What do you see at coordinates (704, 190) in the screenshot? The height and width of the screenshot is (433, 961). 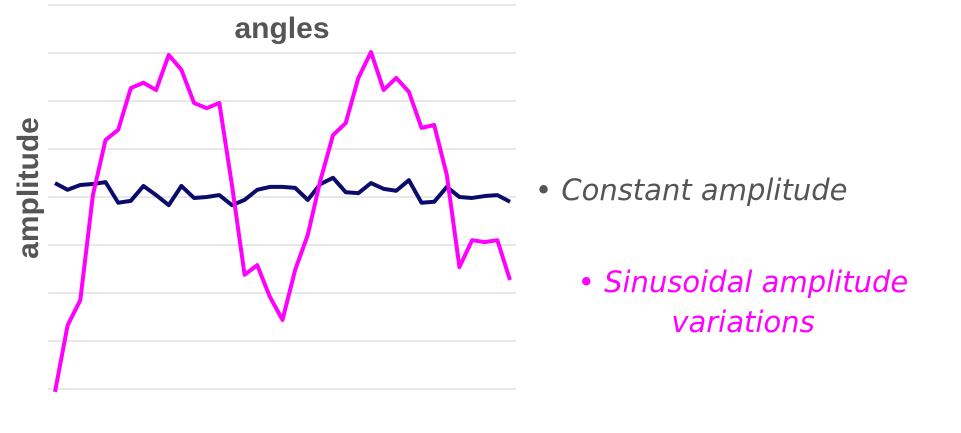 I see `legend-label: Constant amplitude` at bounding box center [704, 190].